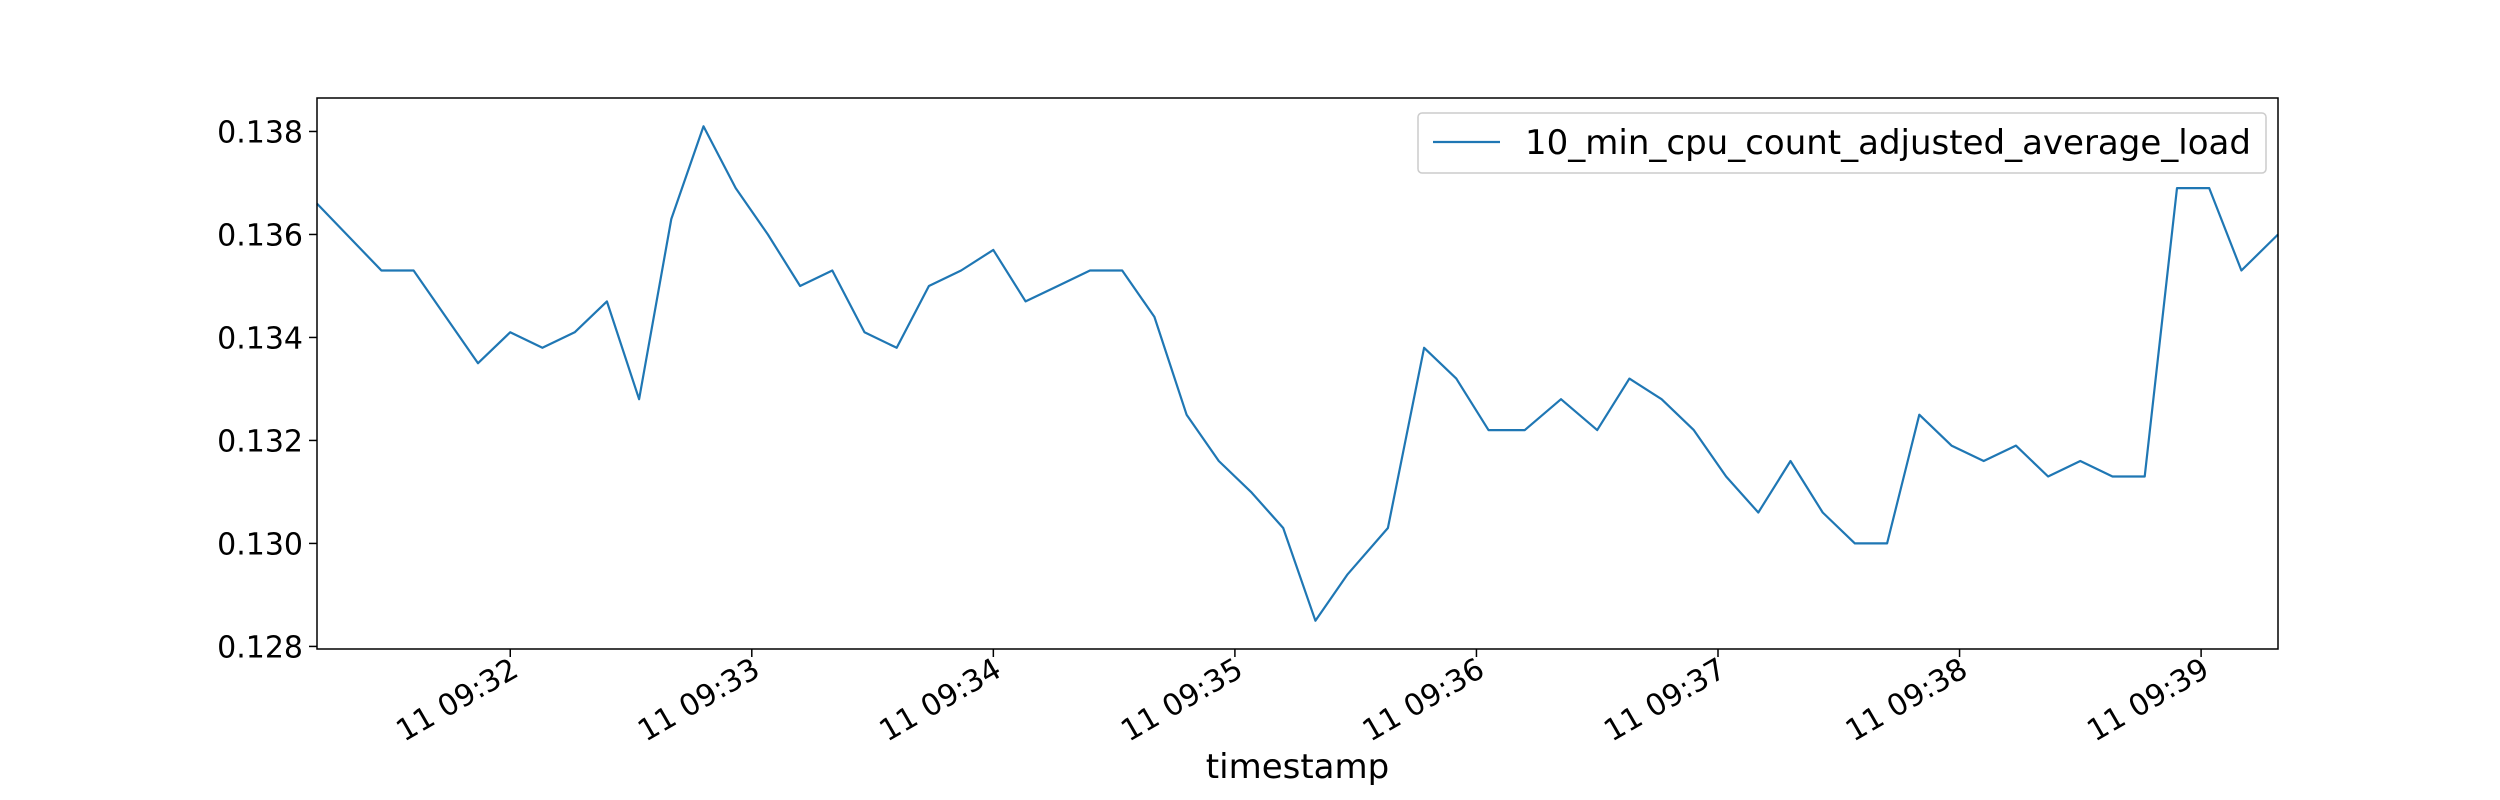 The image size is (2500, 800). Describe the element at coordinates (260, 647) in the screenshot. I see `y-tick-label: 0.128` at that location.